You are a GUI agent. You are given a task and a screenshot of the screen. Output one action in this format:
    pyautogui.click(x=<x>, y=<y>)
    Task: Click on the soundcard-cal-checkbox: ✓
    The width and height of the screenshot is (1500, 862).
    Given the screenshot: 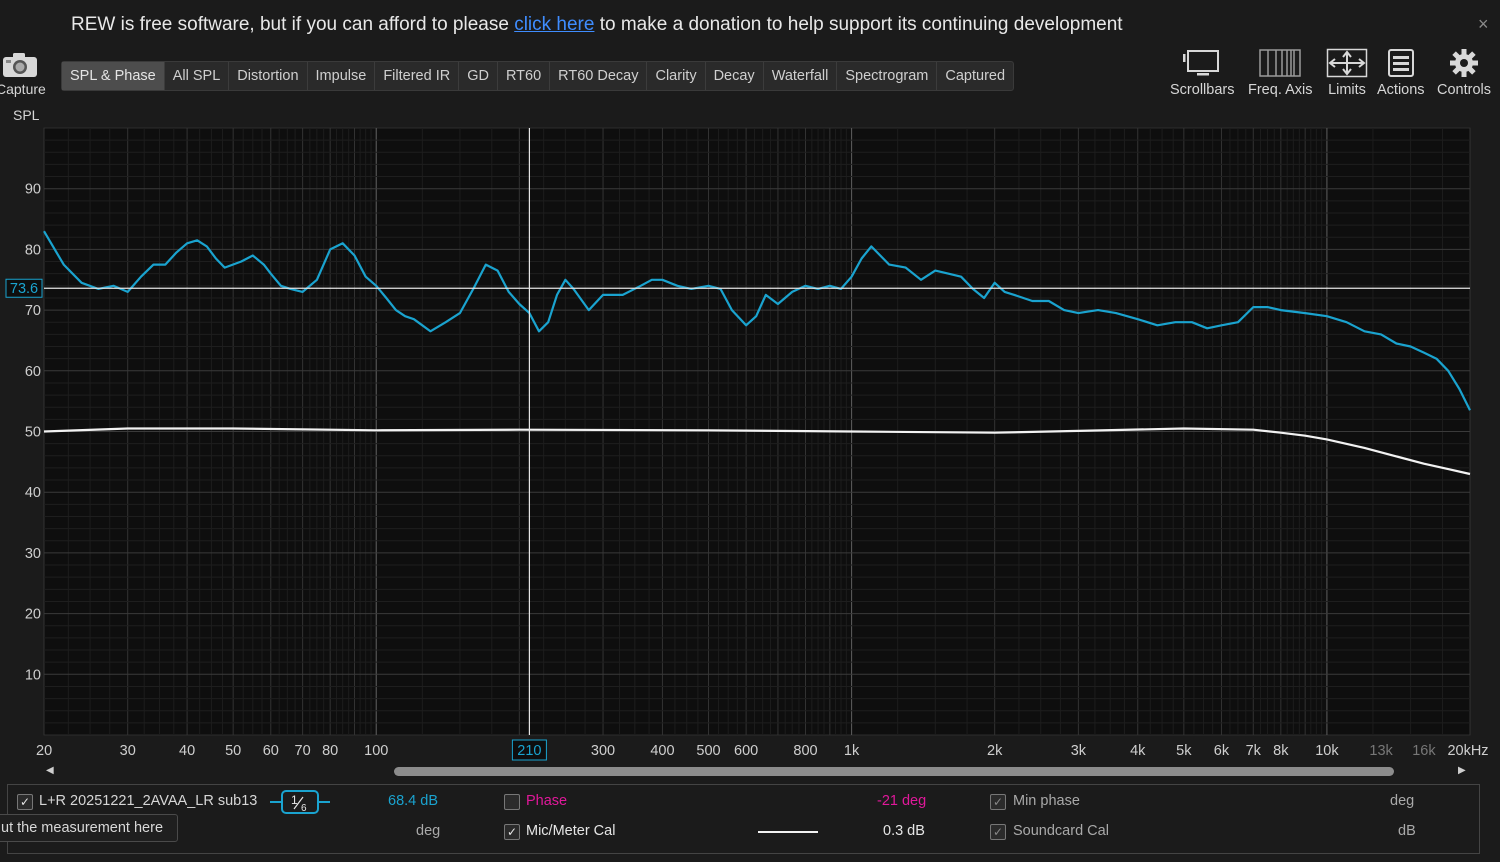 What is the action you would take?
    pyautogui.click(x=998, y=832)
    